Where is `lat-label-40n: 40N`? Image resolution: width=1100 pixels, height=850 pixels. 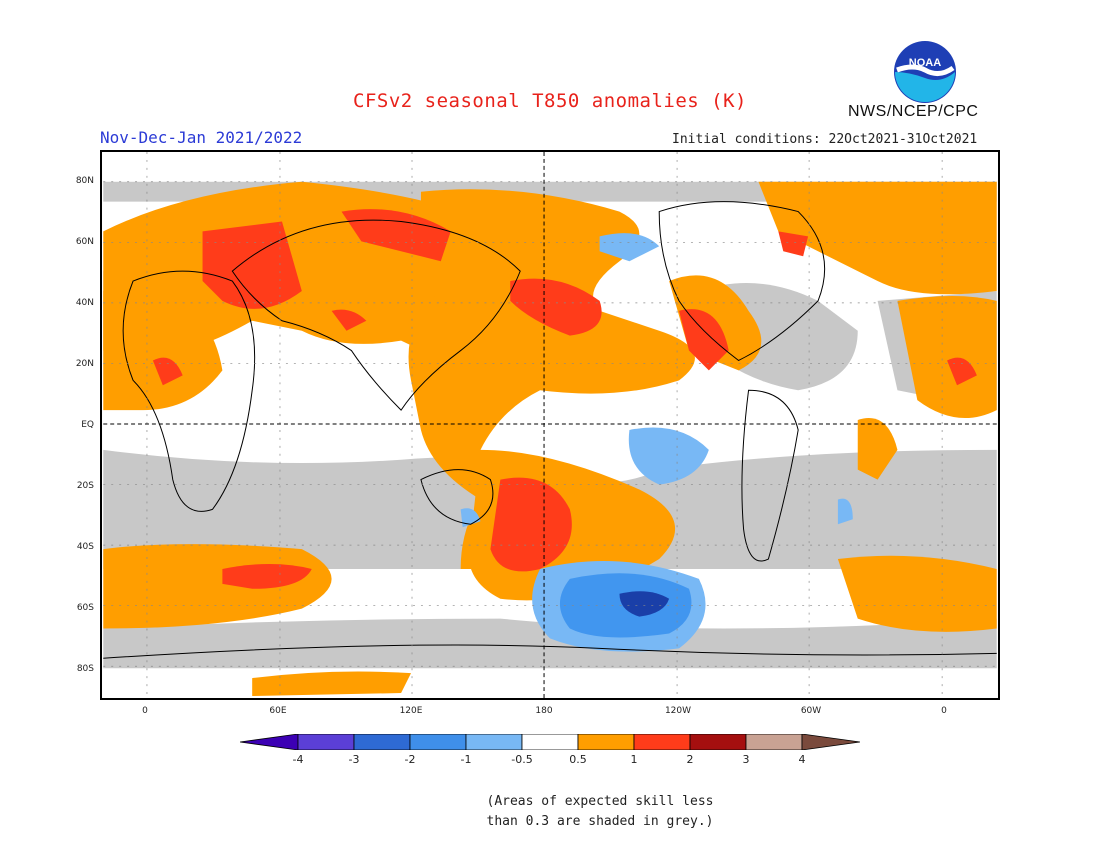
lat-label-40n: 40N is located at coordinates (84, 303).